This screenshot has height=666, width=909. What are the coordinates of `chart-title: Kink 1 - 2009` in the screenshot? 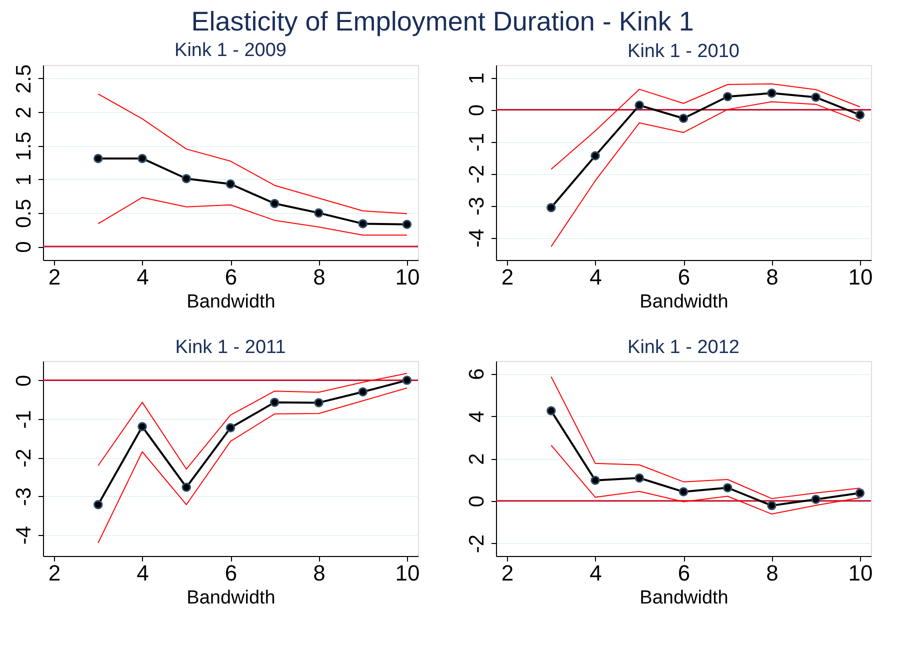 It's located at (230, 50).